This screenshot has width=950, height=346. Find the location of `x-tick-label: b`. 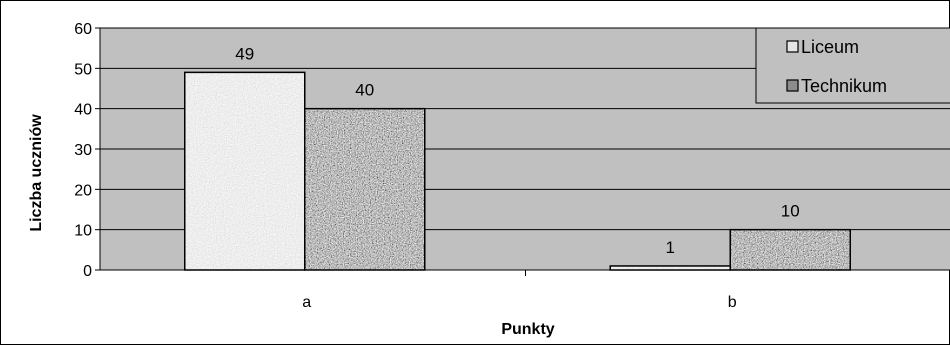

x-tick-label: b is located at coordinates (732, 302).